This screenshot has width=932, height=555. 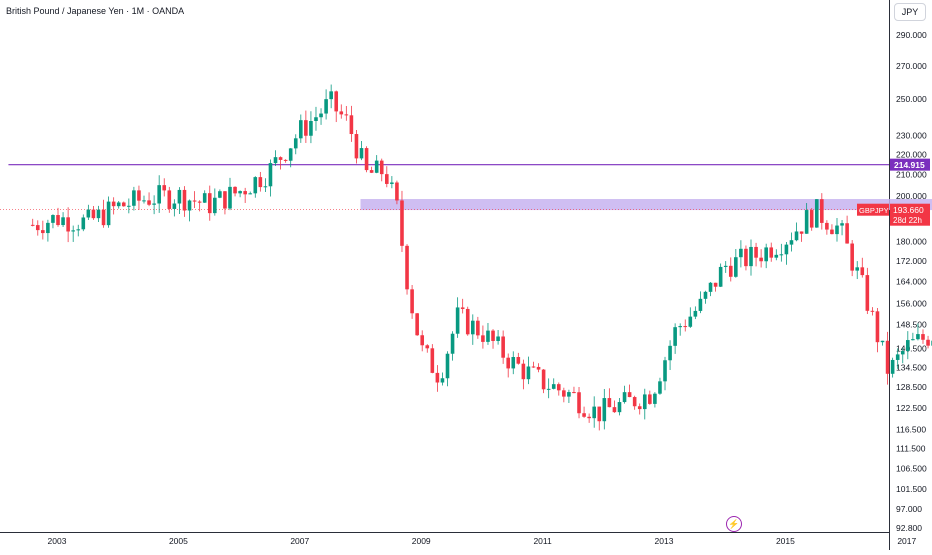 What do you see at coordinates (785, 541) in the screenshot?
I see `x-tick-label: 2015` at bounding box center [785, 541].